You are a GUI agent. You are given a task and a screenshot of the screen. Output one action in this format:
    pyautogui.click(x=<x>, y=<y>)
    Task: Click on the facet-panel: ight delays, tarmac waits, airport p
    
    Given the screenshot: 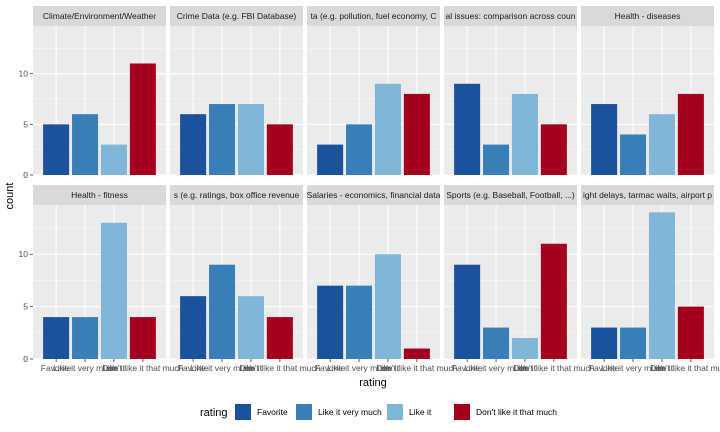 What is the action you would take?
    pyautogui.click(x=647, y=272)
    